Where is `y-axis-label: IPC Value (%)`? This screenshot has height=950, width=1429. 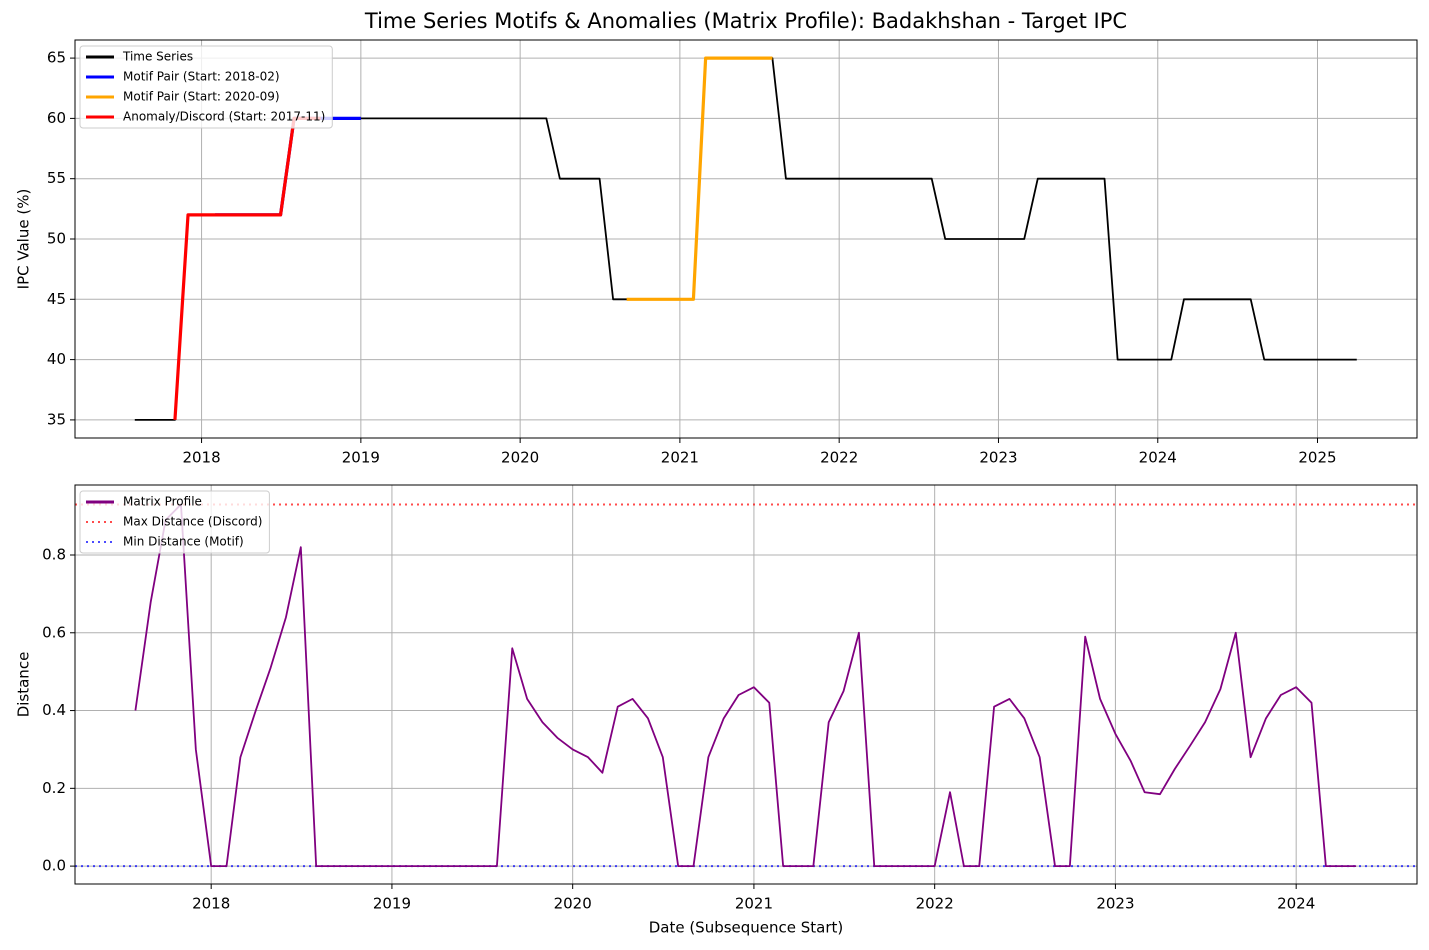
y-axis-label: IPC Value (%) is located at coordinates (24, 239).